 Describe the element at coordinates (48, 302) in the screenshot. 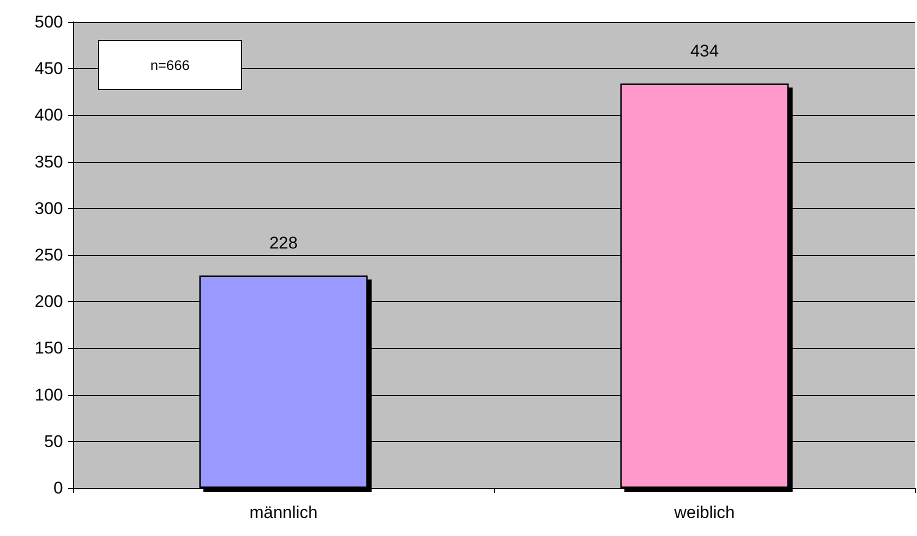

I see `y-tick-label: 200` at that location.